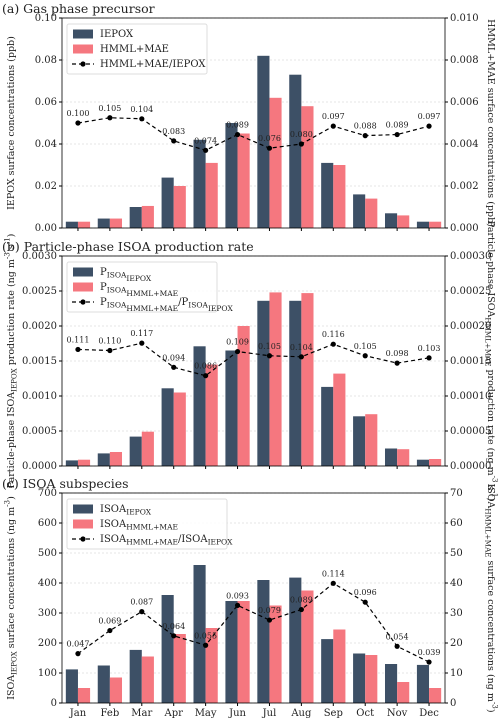 The width and height of the screenshot is (500, 719). Describe the element at coordinates (39, 396) in the screenshot. I see `y-tick-label: 0.0010` at that location.